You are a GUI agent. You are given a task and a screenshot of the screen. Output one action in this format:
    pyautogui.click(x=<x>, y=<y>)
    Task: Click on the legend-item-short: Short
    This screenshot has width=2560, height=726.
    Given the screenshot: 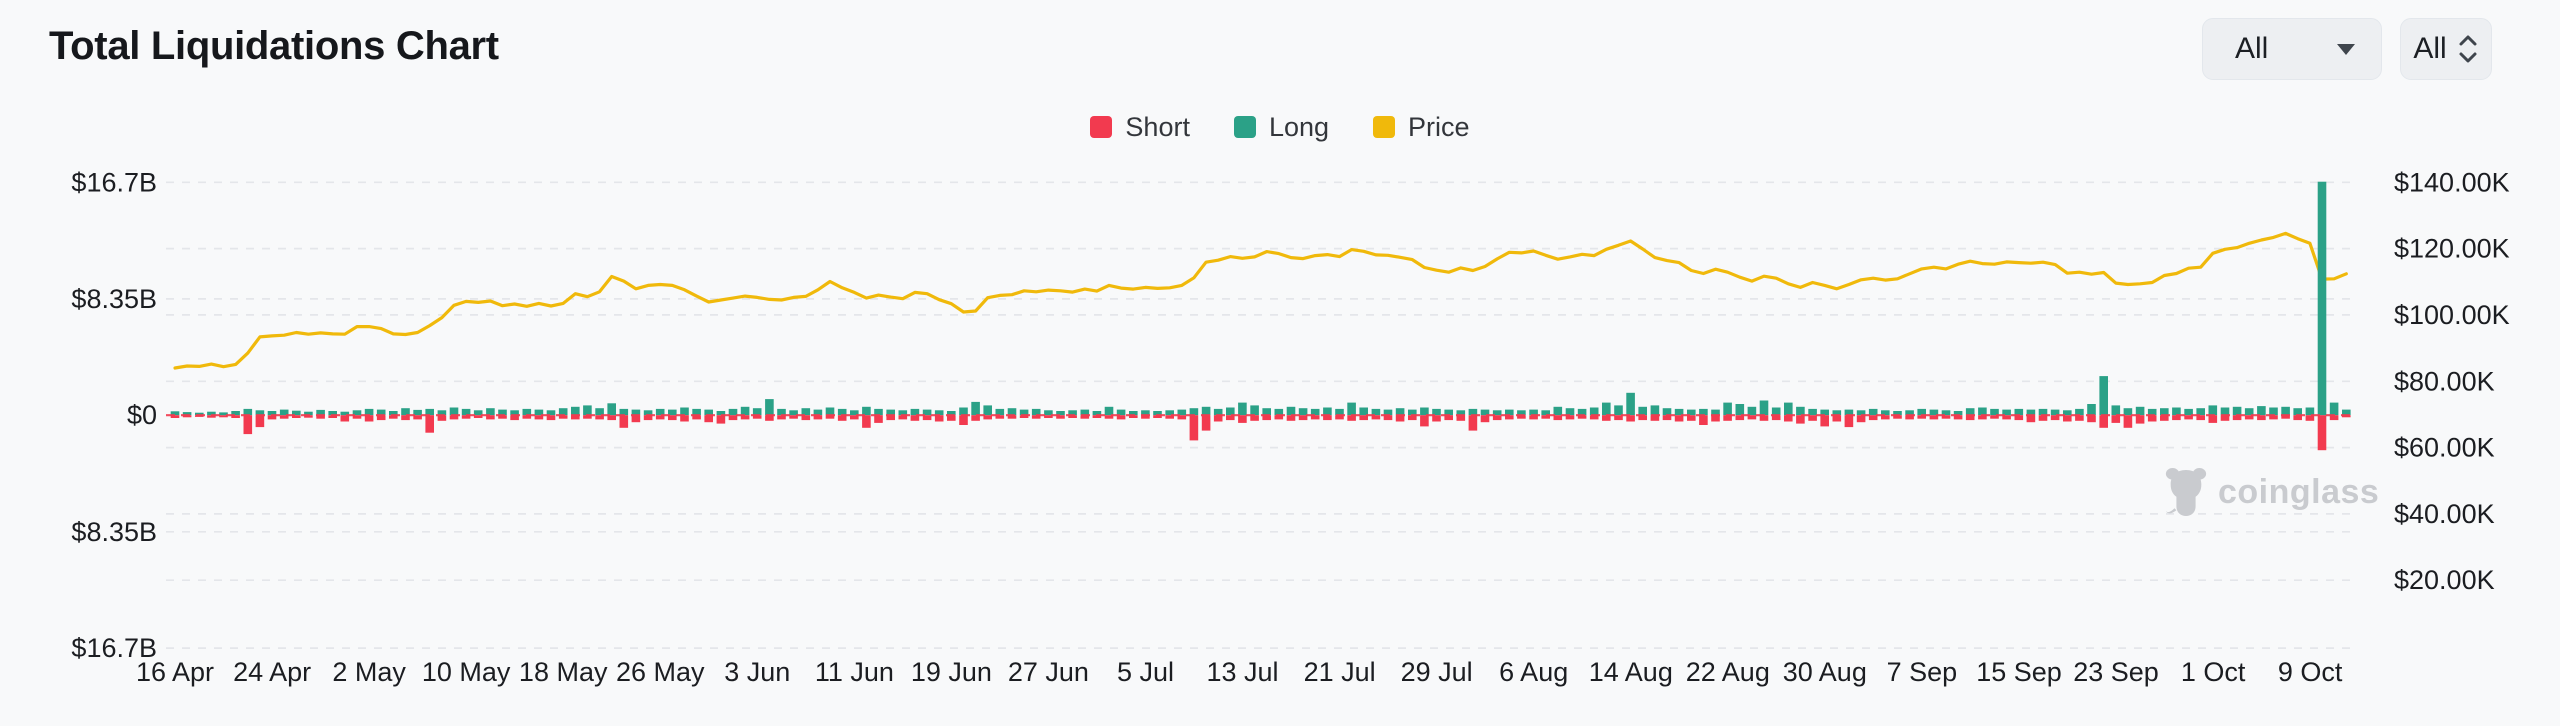 What is the action you would take?
    pyautogui.click(x=1140, y=127)
    